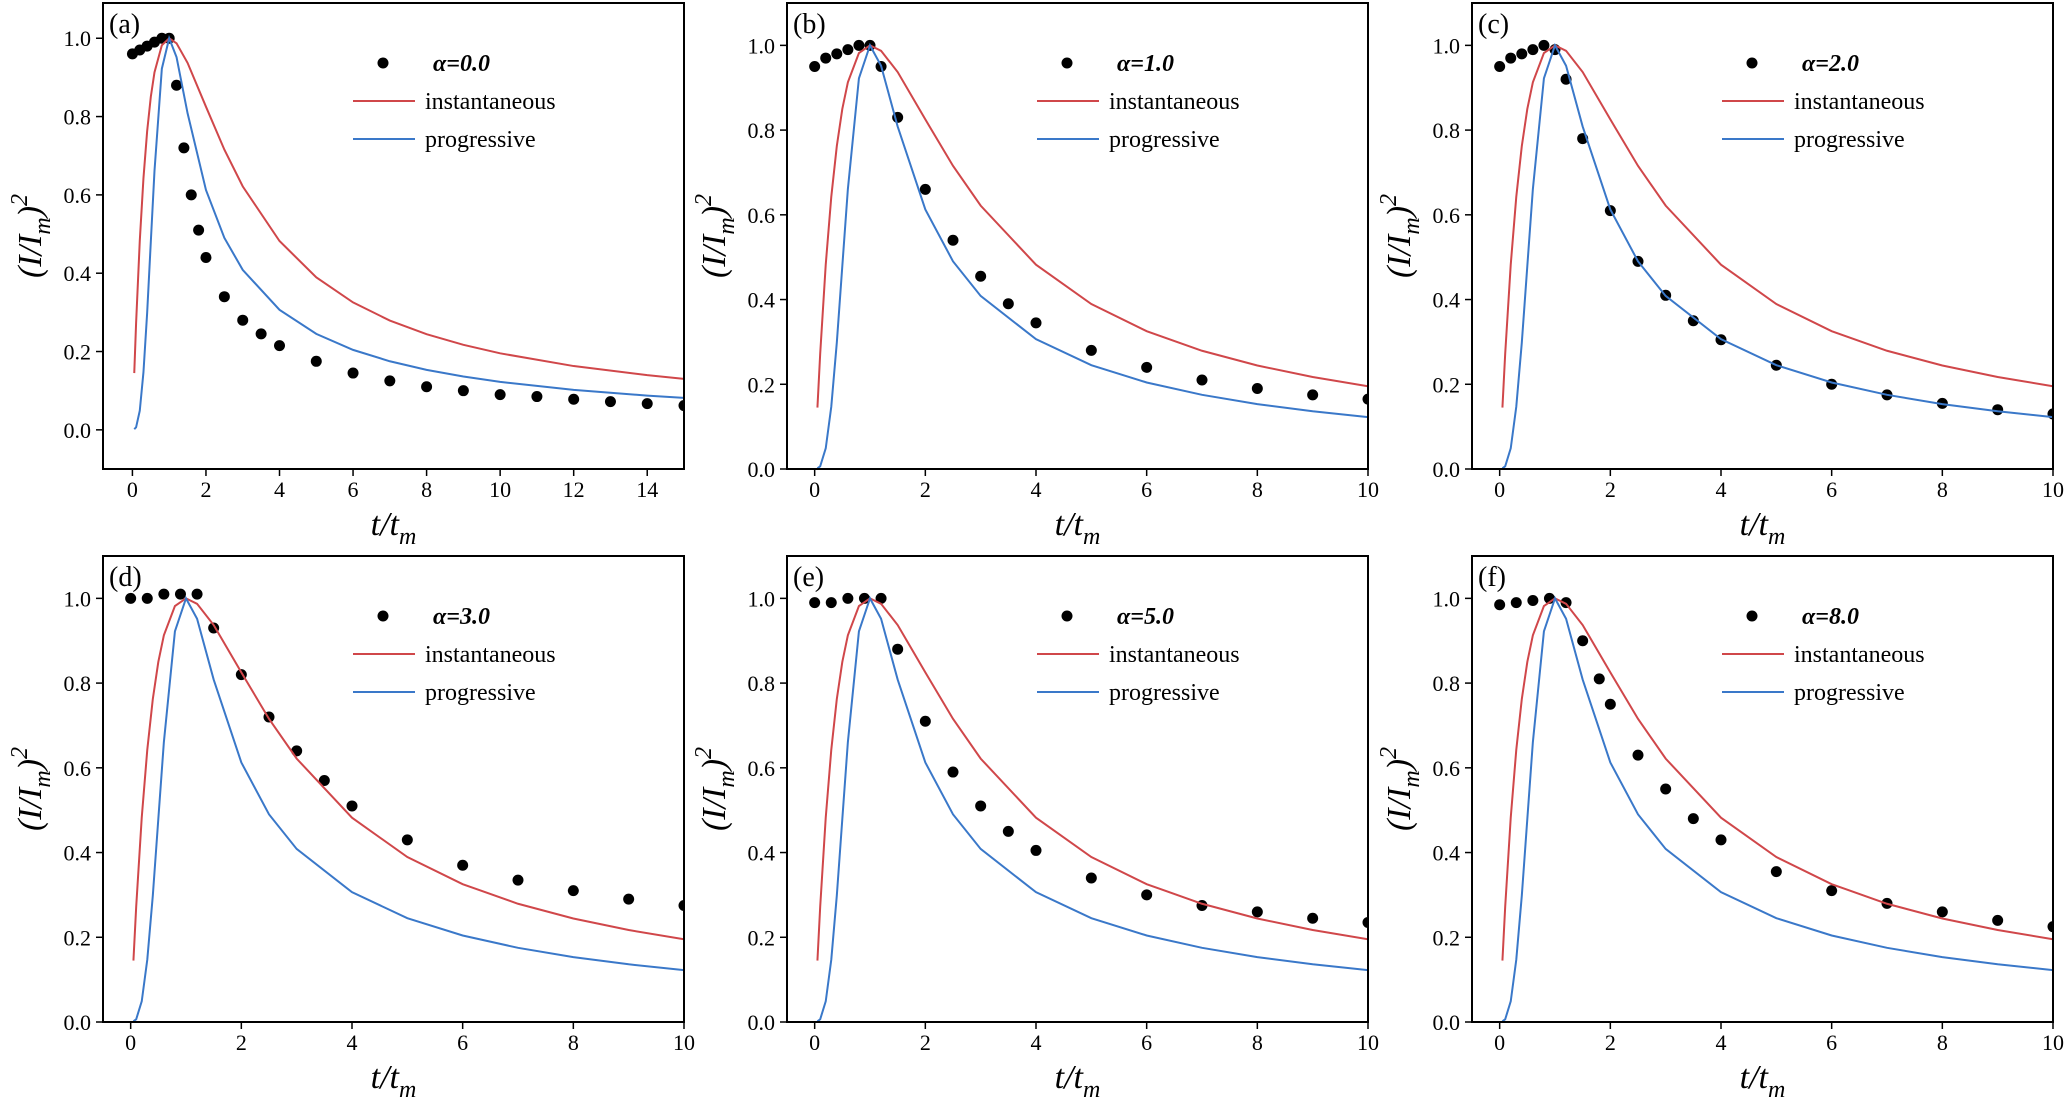 The width and height of the screenshot is (2070, 1099). Describe the element at coordinates (1447, 768) in the screenshot. I see `y-tick-label: 0.6` at that location.